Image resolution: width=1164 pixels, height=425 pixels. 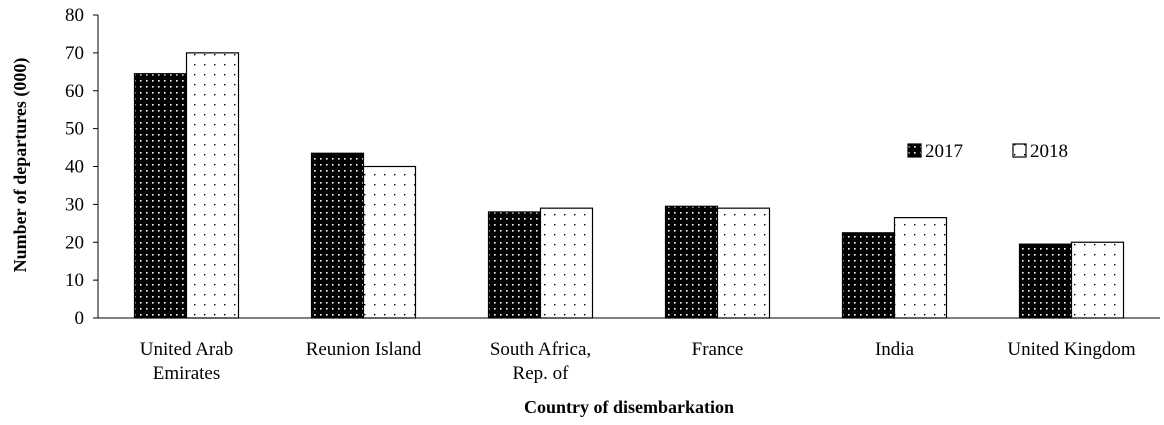 What do you see at coordinates (1049, 151) in the screenshot?
I see `legend-label-2018: 2018` at bounding box center [1049, 151].